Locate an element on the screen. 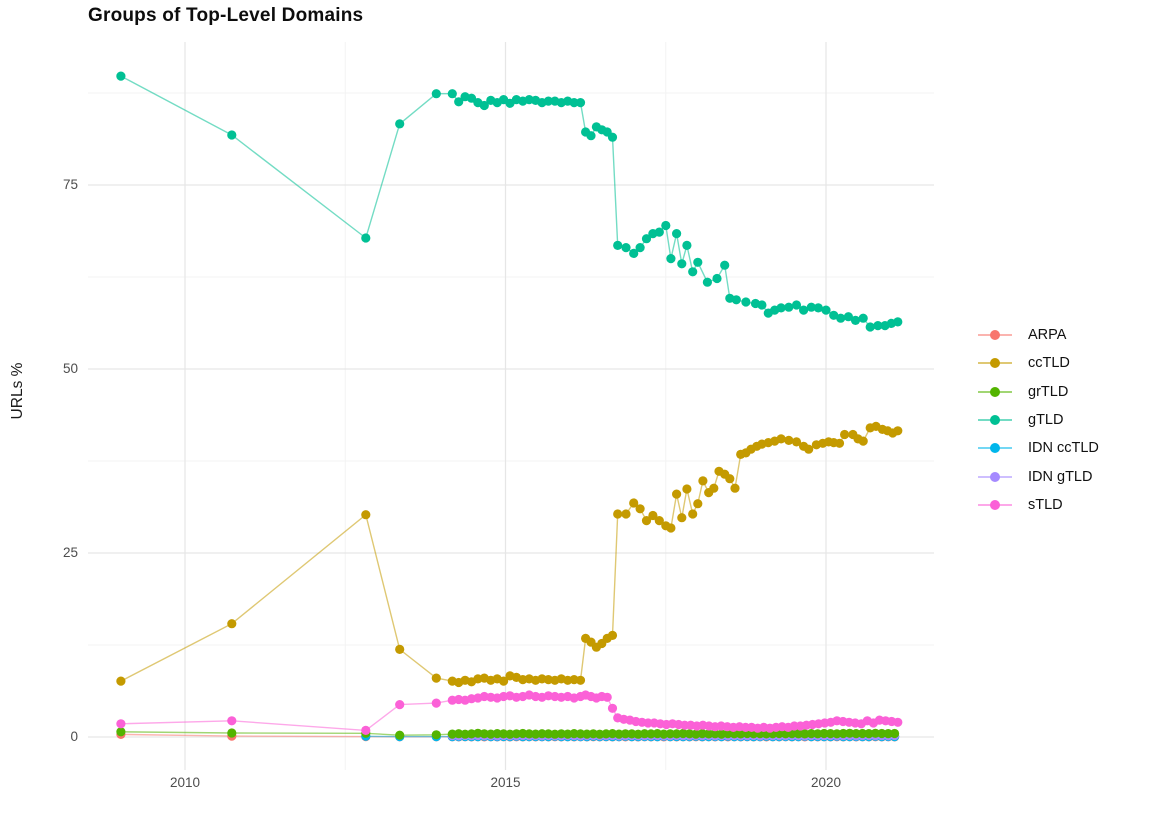 The image size is (1164, 827). legend-item-sTLD: sTLD is located at coordinates (1038, 505).